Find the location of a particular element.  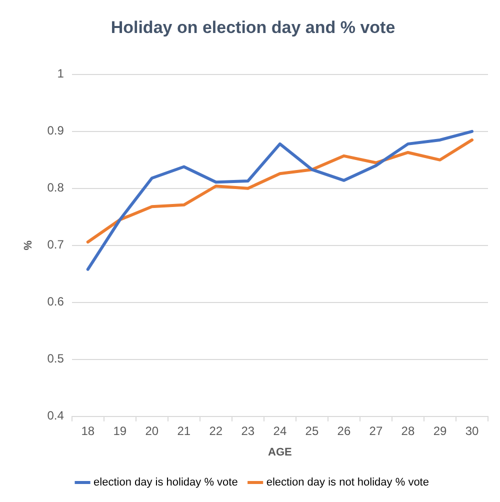

y-tick-label: 0.8 is located at coordinates (55, 187).